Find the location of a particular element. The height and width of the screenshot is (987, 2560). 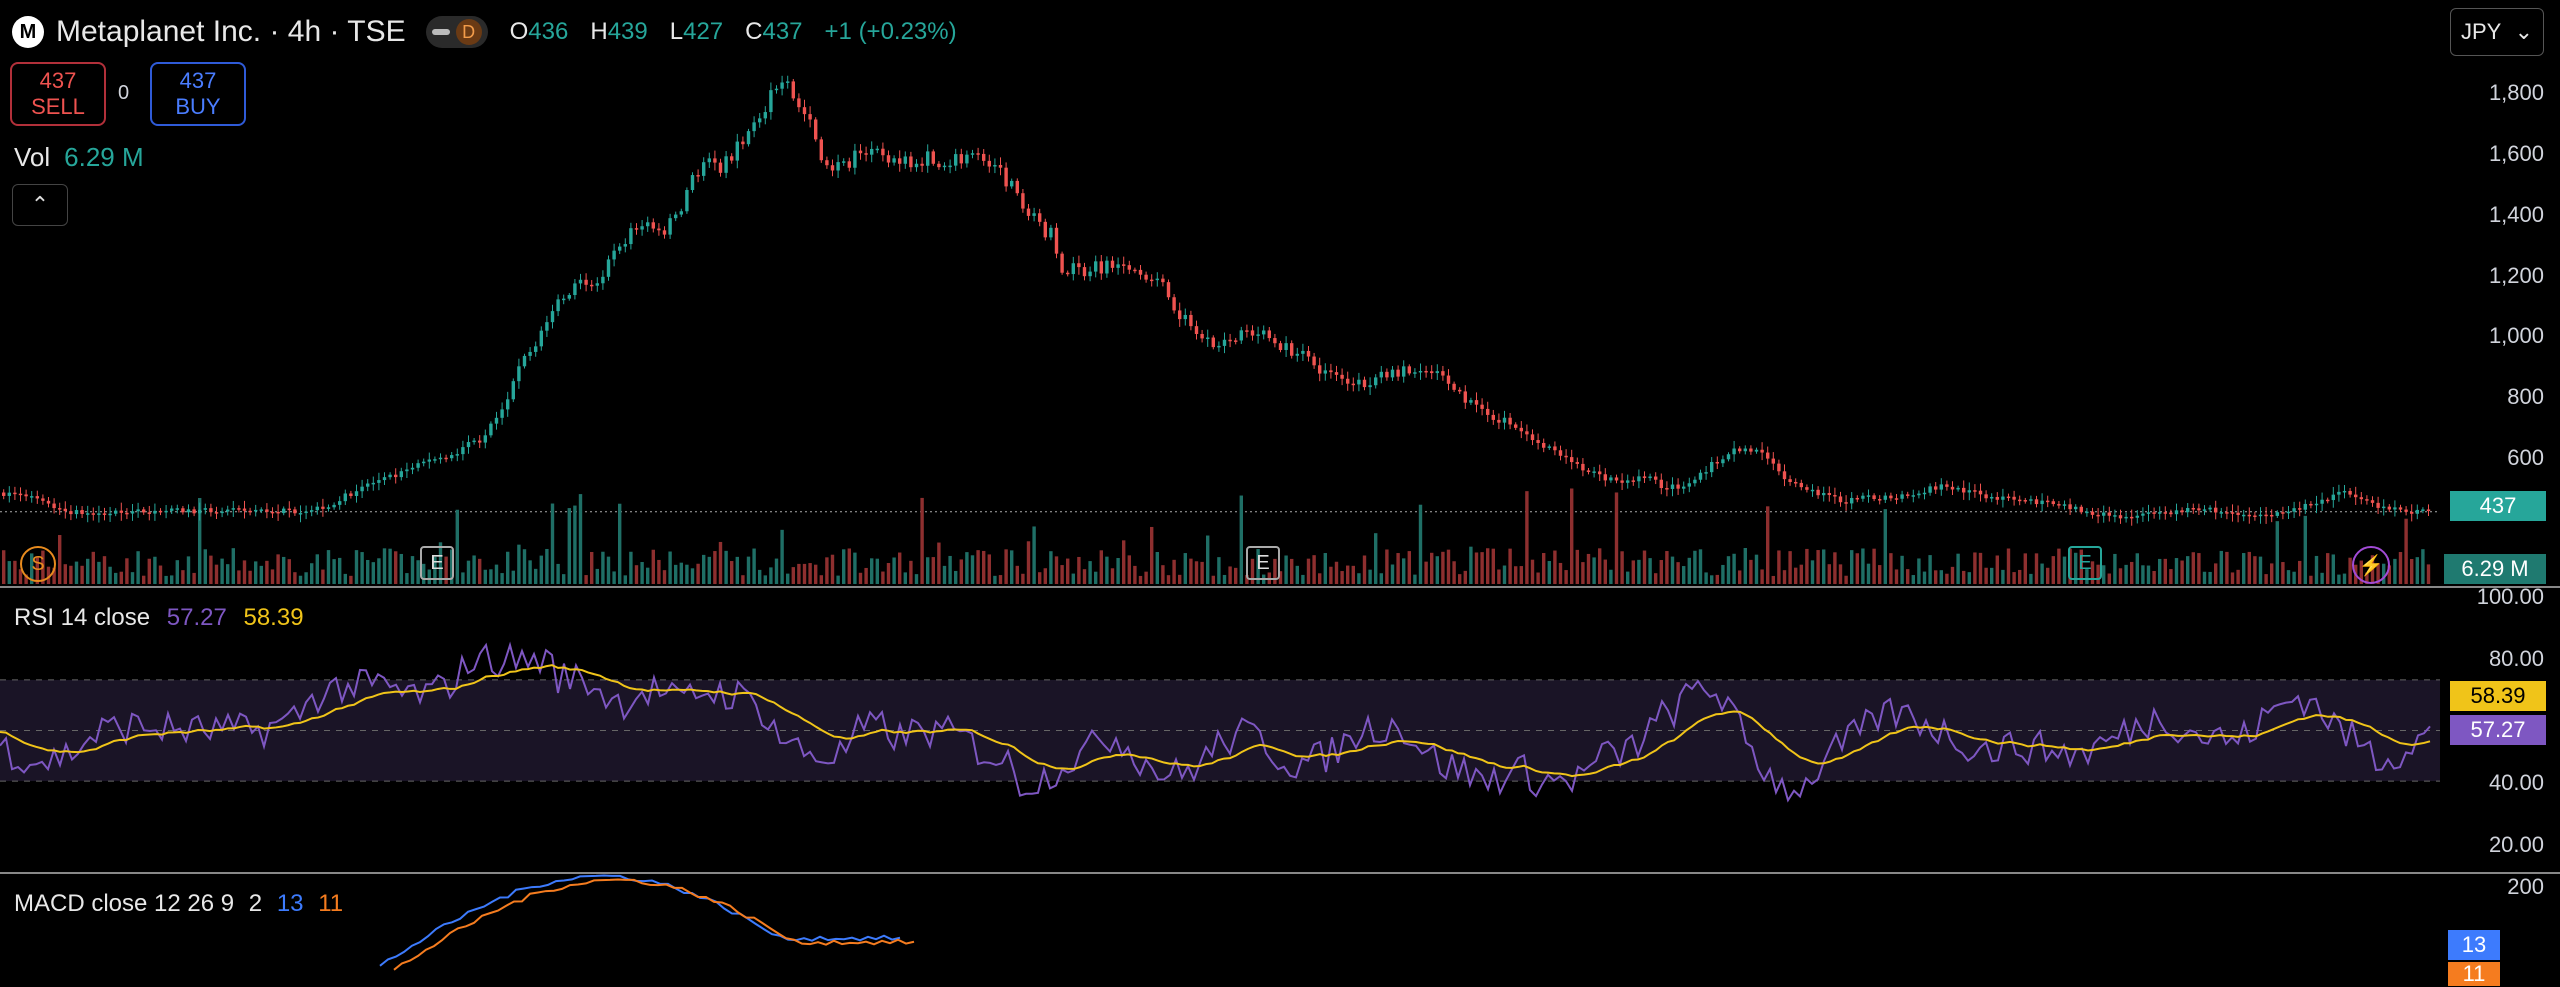

macd-legend: MACD close 12 26 9 2 13 11 is located at coordinates (178, 904).